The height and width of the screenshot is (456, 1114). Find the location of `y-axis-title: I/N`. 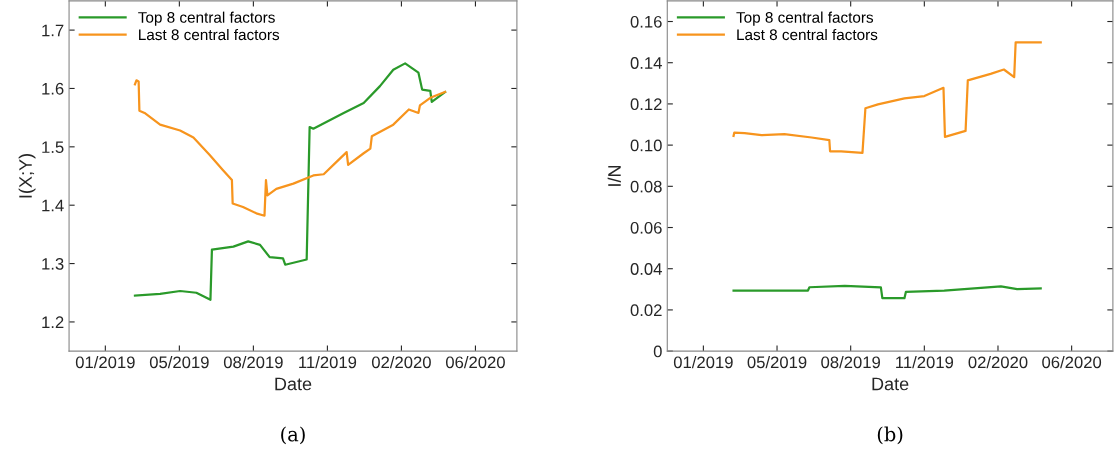

y-axis-title: I/N is located at coordinates (614, 175).